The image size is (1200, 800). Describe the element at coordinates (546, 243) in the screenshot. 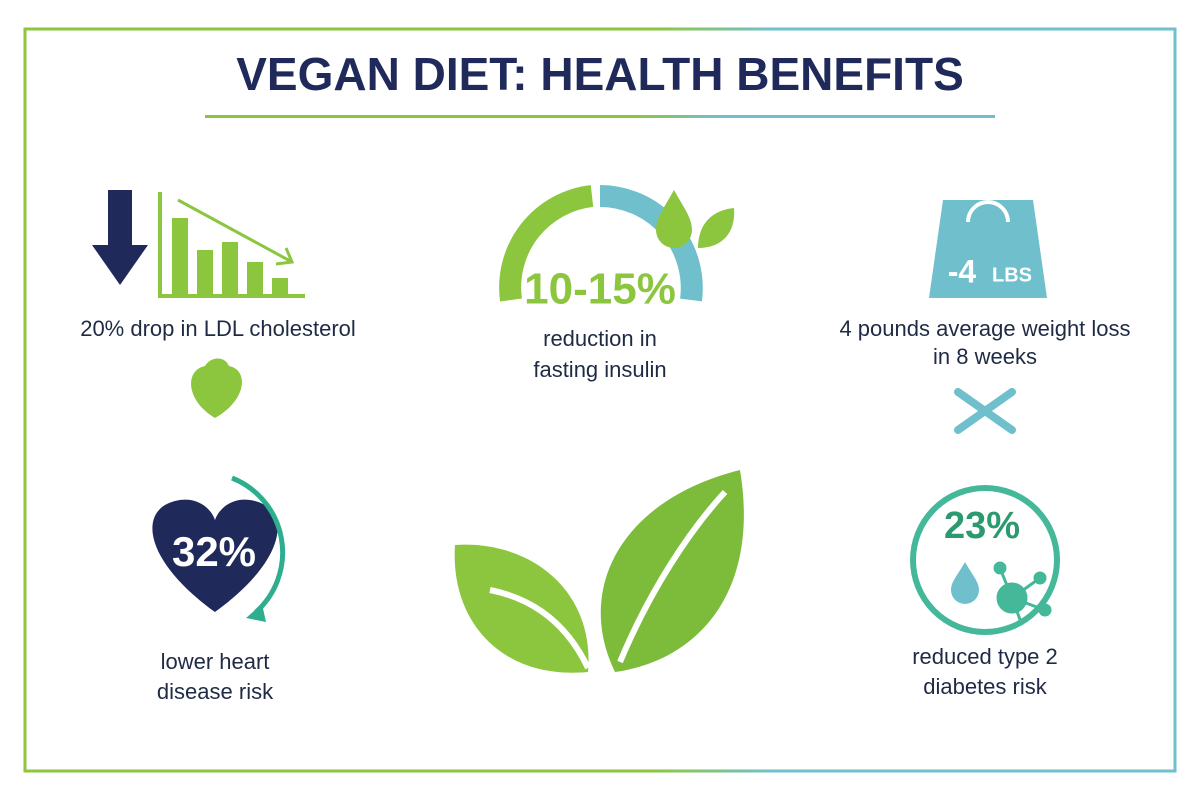

I see `gauge-green` at that location.